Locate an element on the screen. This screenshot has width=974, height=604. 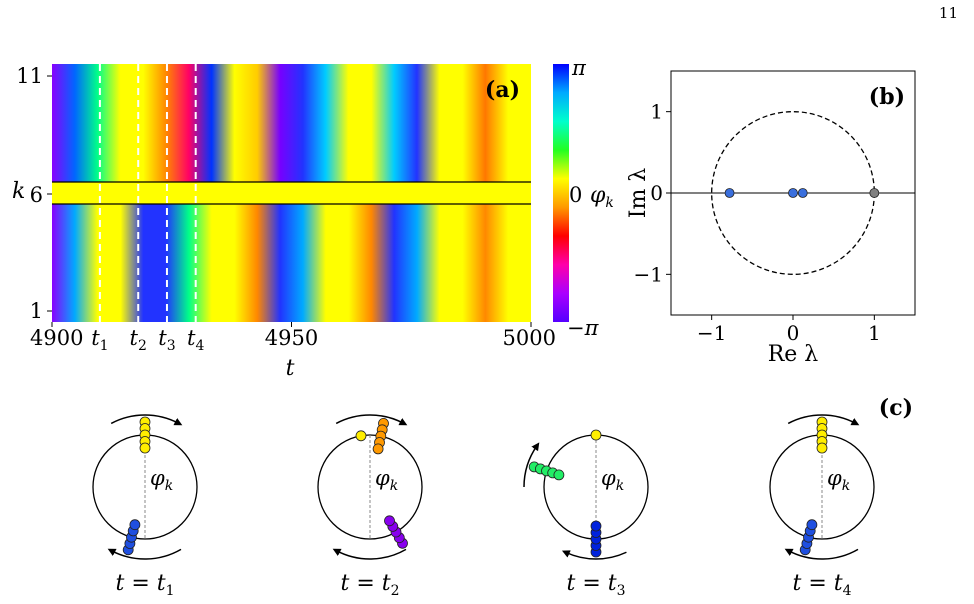
xtick-label-1: 4950 is located at coordinates (291, 338).